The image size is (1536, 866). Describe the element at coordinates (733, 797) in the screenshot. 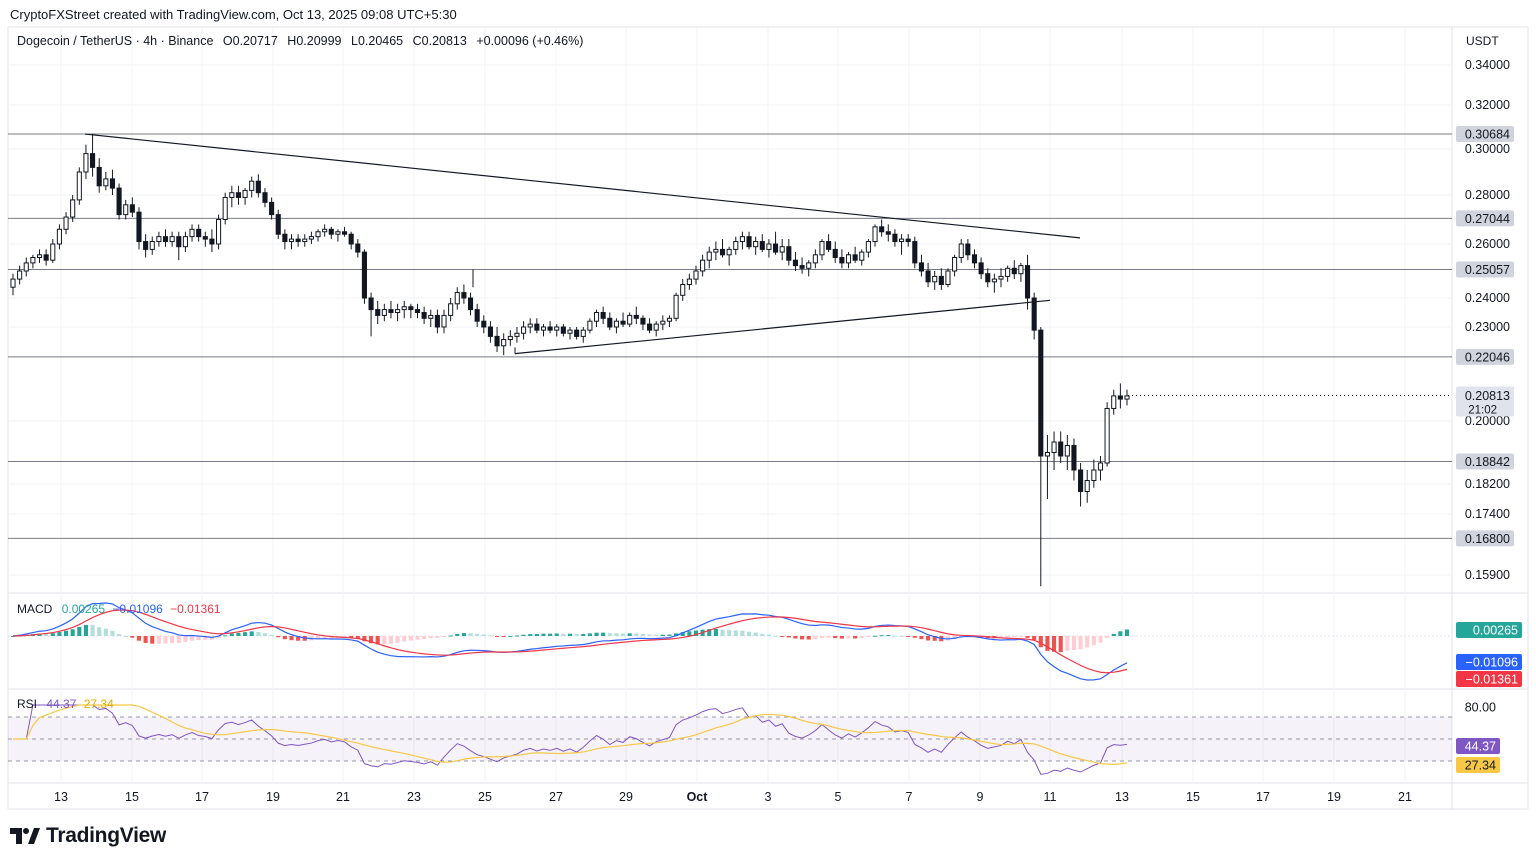

I see `time-axis: 13 15 17 19 21 23 25 27 29 Oct 3 5 7 9 11 13 15 17 19 21` at that location.